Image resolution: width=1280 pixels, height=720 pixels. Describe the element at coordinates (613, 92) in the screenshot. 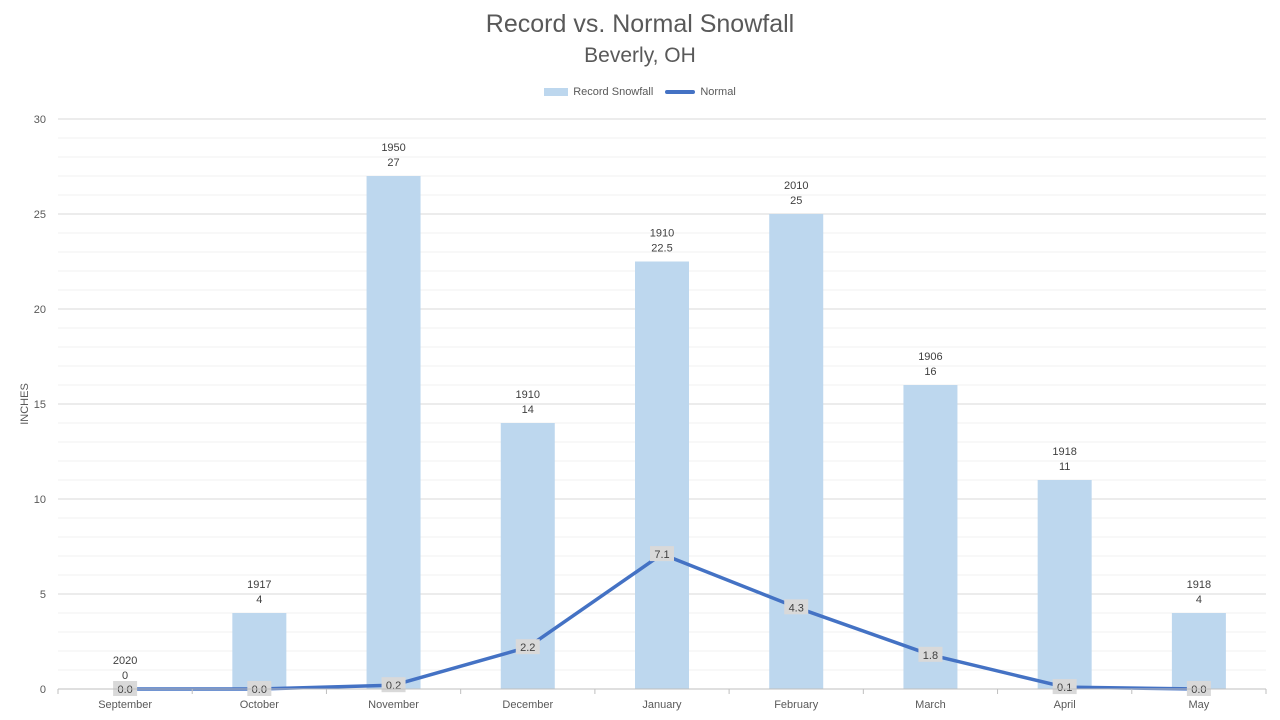

I see `legend-label-record: Record Snowfall` at that location.